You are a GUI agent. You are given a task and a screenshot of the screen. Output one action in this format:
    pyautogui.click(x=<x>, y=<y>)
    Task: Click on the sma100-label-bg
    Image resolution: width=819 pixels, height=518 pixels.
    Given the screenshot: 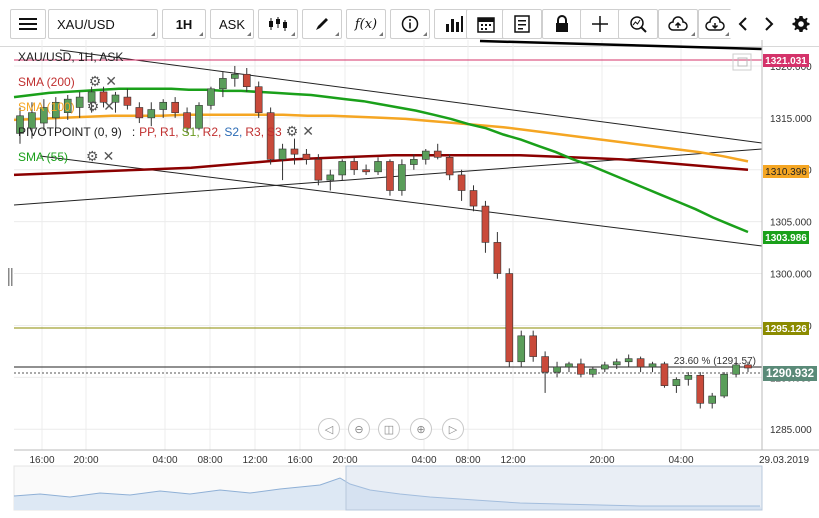 What is the action you would take?
    pyautogui.click(x=786, y=171)
    